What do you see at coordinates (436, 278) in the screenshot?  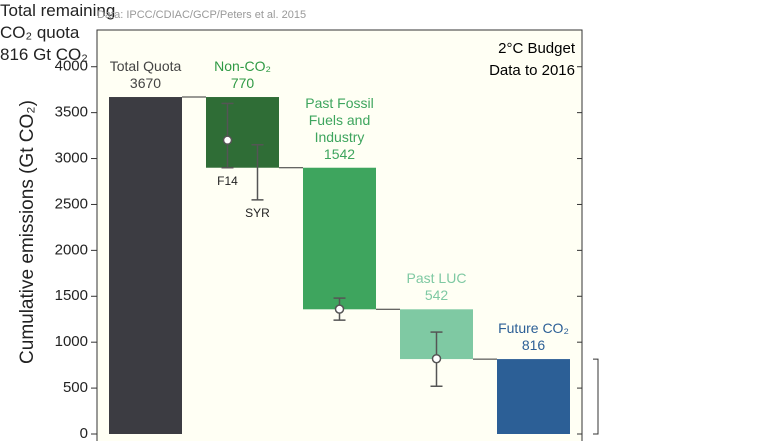 I see `category-label: Past LUC` at bounding box center [436, 278].